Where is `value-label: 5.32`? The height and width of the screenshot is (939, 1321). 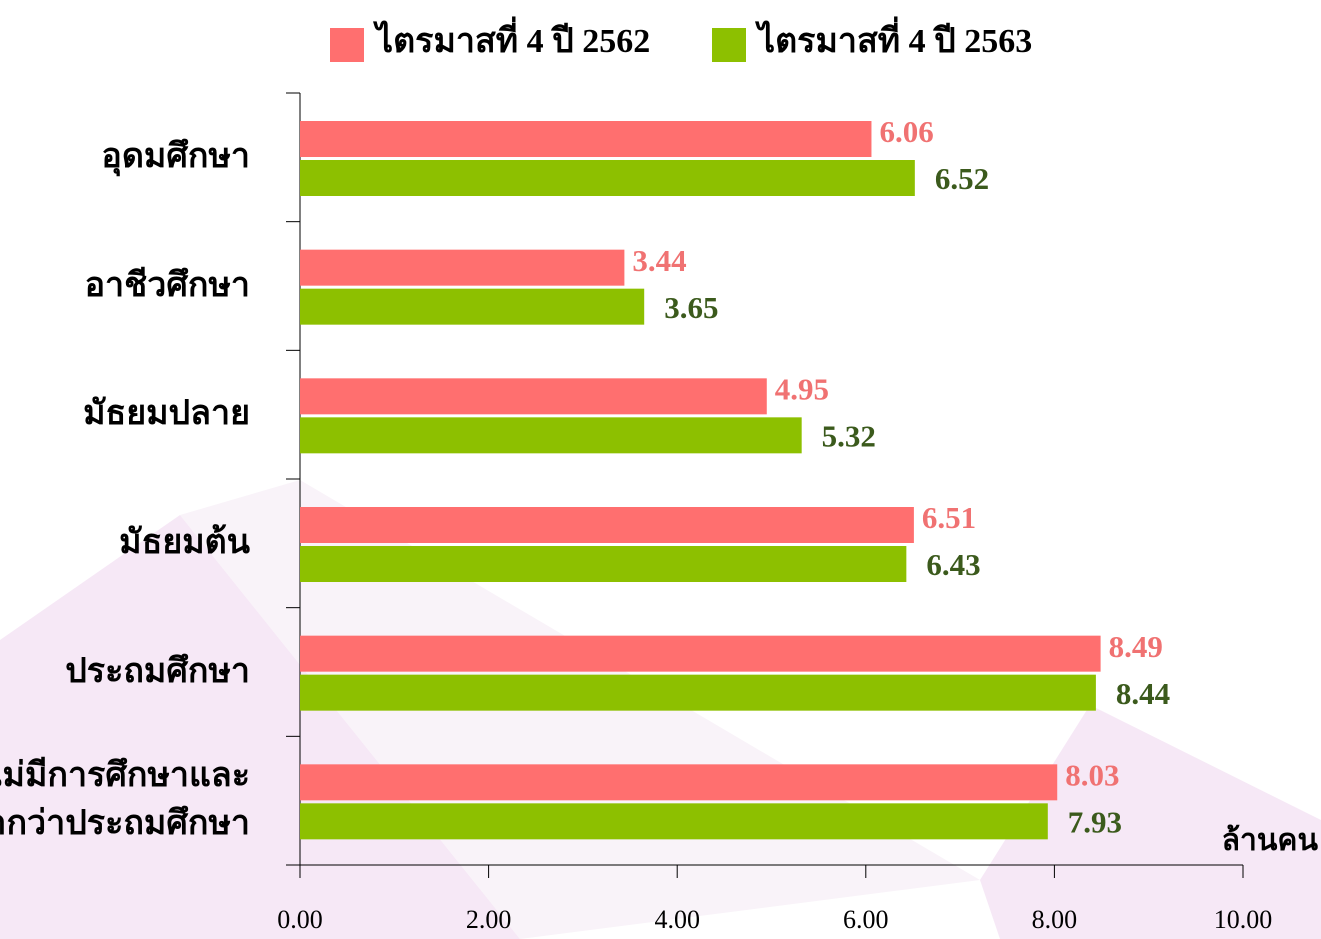
value-label: 5.32 is located at coordinates (849, 435).